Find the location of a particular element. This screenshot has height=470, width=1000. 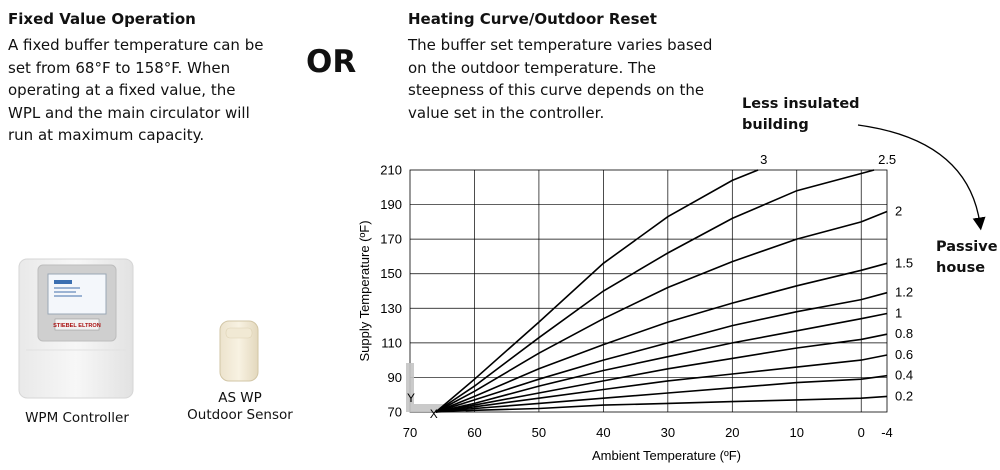

less-insulated-label: Less insulated building is located at coordinates (801, 115).